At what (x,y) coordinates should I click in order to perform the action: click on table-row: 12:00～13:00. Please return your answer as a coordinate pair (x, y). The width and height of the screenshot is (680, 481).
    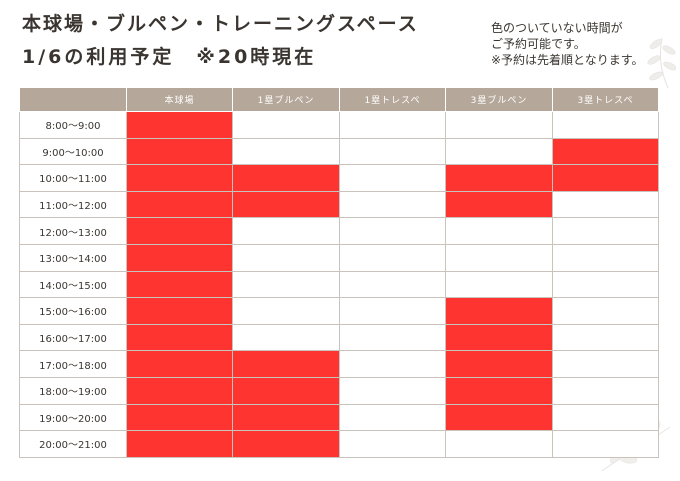
    Looking at the image, I should click on (339, 231).